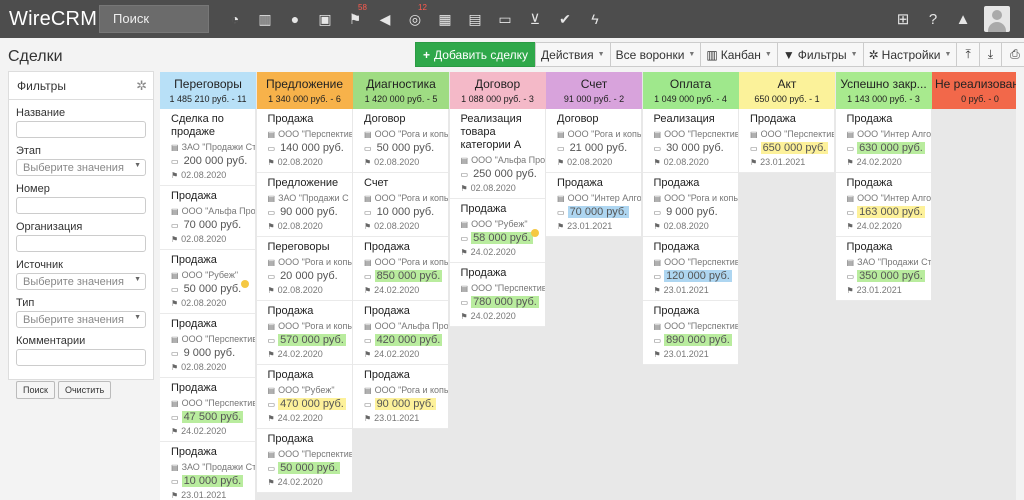 The image size is (1024, 500). Describe the element at coordinates (990, 54) in the screenshot. I see `download-button: ⤓` at that location.